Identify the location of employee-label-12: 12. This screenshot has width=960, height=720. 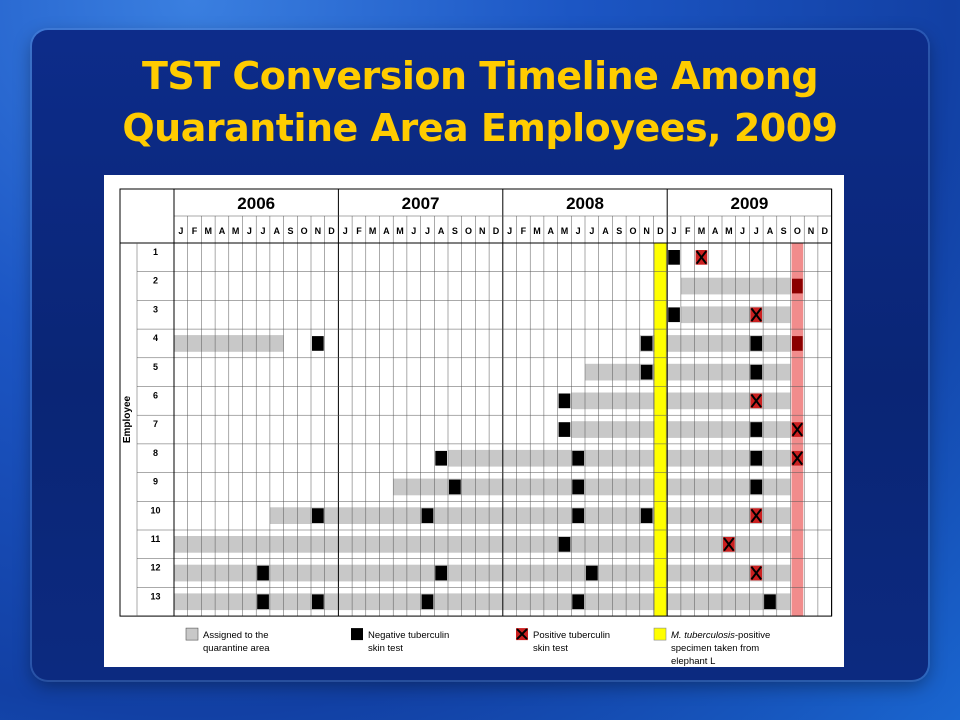
(155, 568).